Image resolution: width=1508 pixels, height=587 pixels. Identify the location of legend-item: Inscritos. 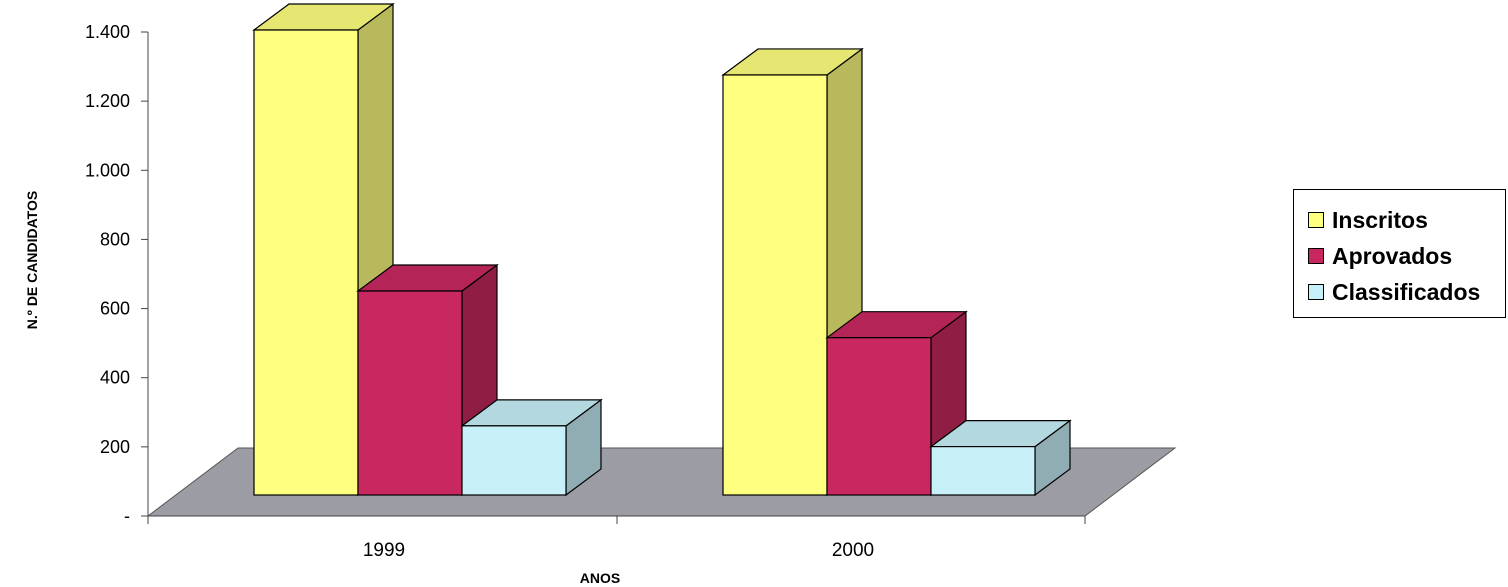
(1406, 220).